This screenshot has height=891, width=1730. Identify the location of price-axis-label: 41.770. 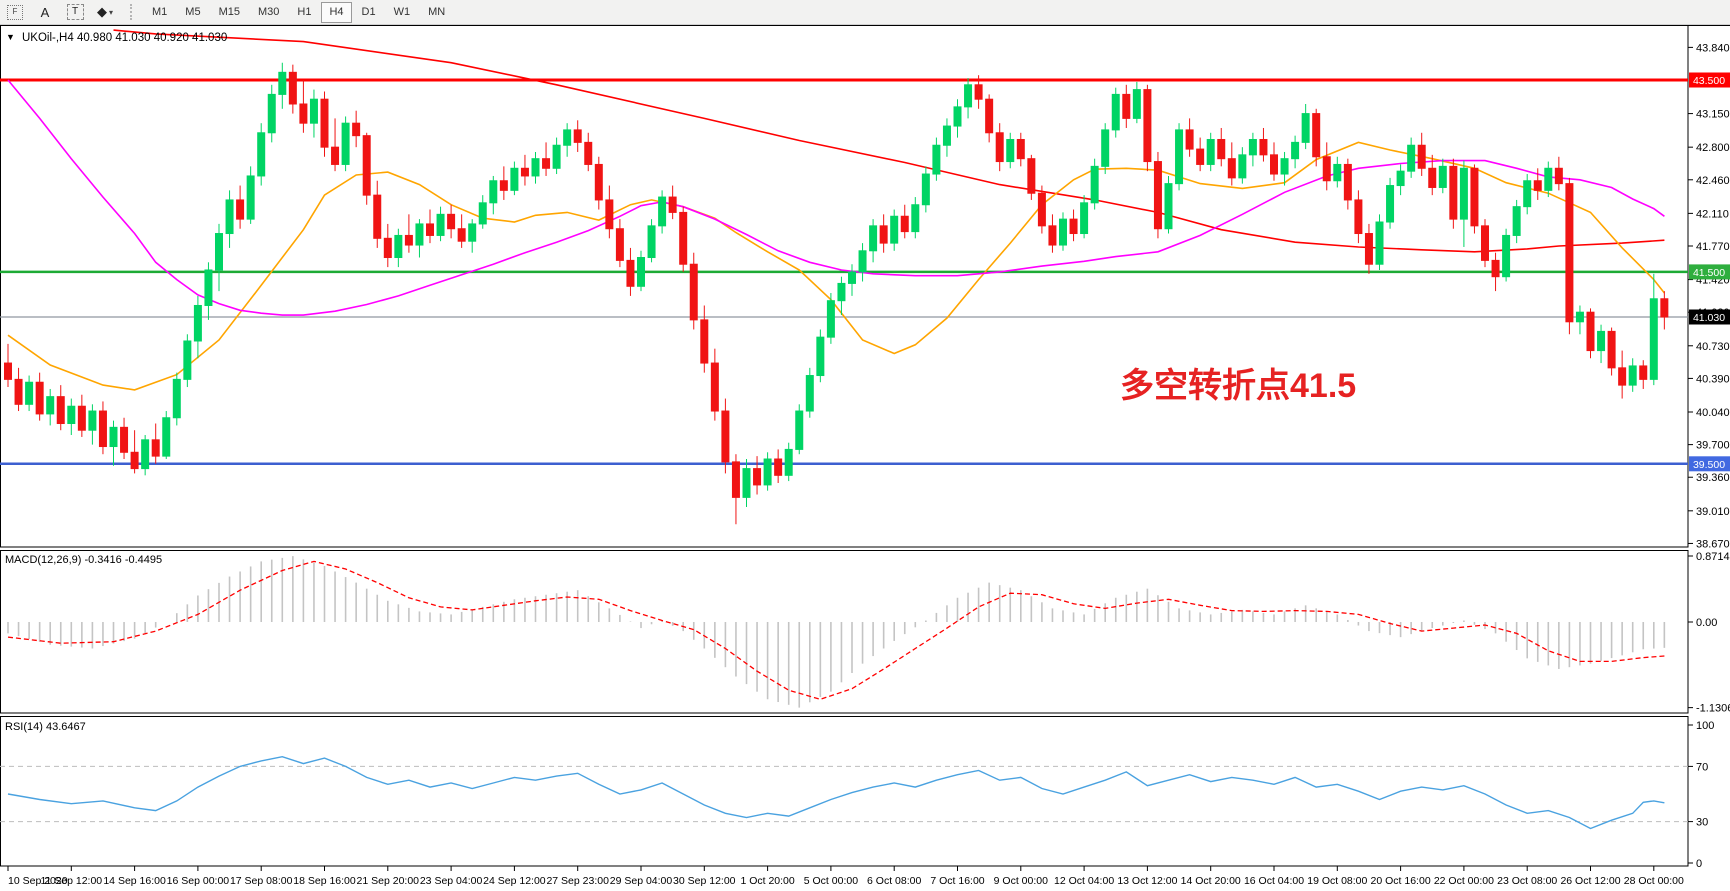
(1713, 247).